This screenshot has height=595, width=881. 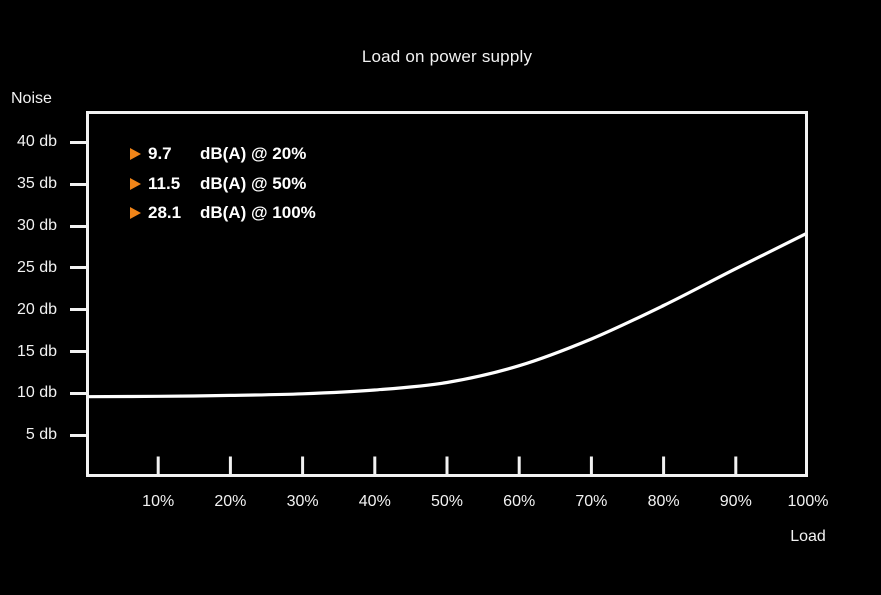 What do you see at coordinates (447, 56) in the screenshot?
I see `chart-title: Load on power supply` at bounding box center [447, 56].